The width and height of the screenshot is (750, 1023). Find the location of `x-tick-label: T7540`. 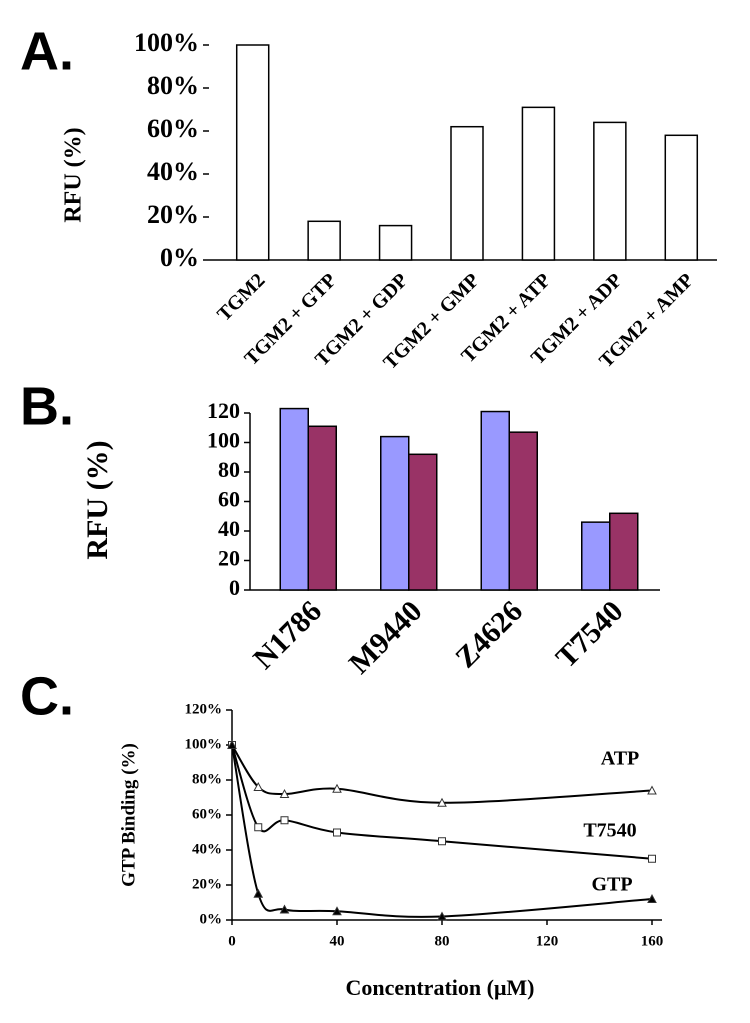

x-tick-label: T7540 is located at coordinates (590, 634).